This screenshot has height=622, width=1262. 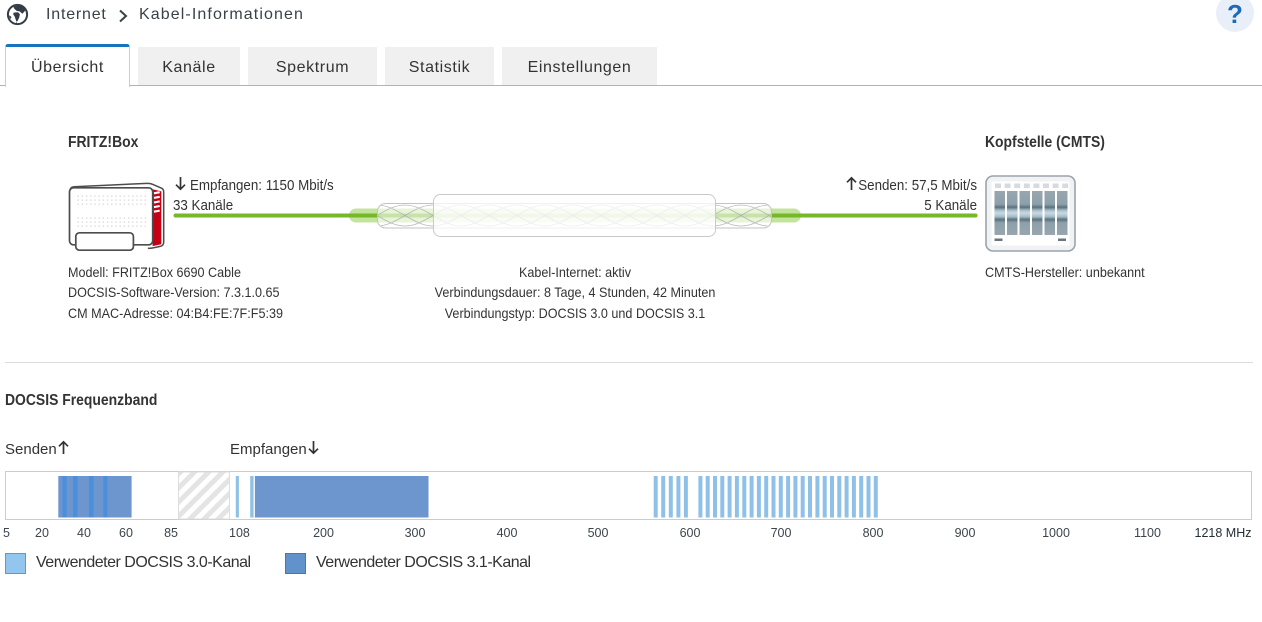 I want to click on svg-text: 5, so click(x=6, y=533).